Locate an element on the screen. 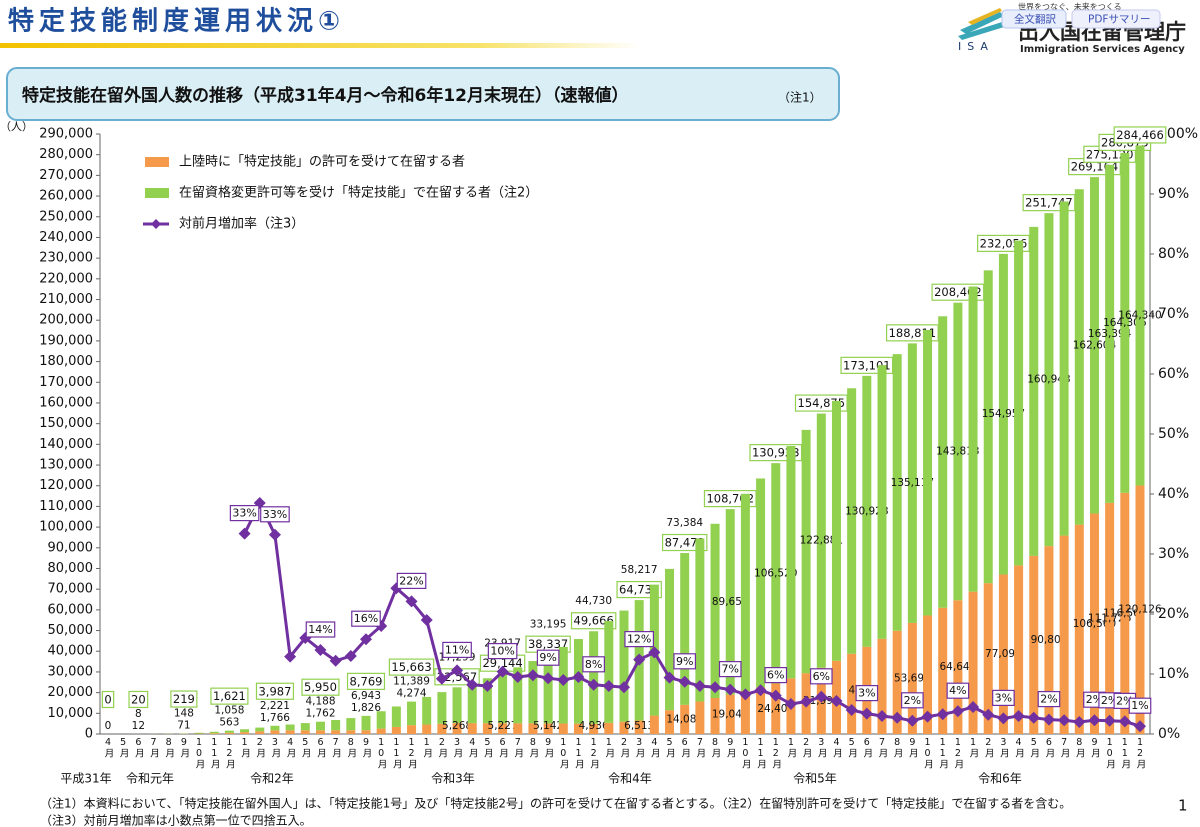 The width and height of the screenshot is (1200, 827). rate-label-box is located at coordinates (1140, 705).